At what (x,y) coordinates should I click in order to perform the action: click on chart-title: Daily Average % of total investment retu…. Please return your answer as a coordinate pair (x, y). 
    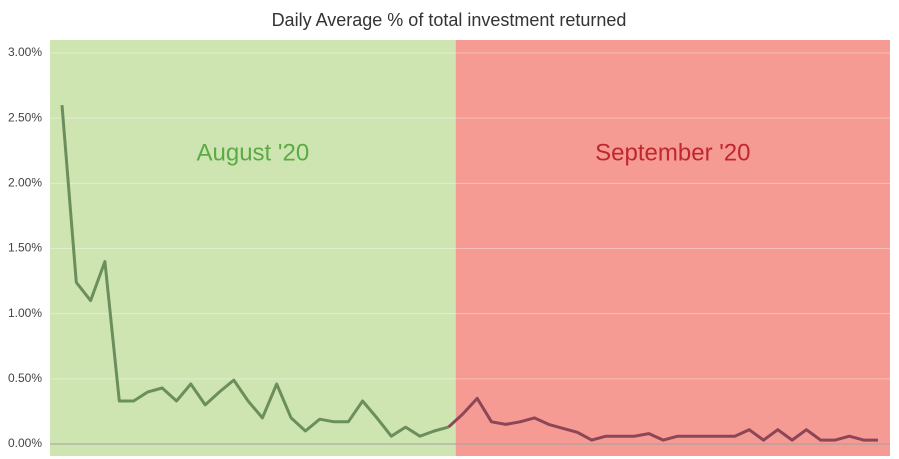
    Looking at the image, I should click on (449, 20).